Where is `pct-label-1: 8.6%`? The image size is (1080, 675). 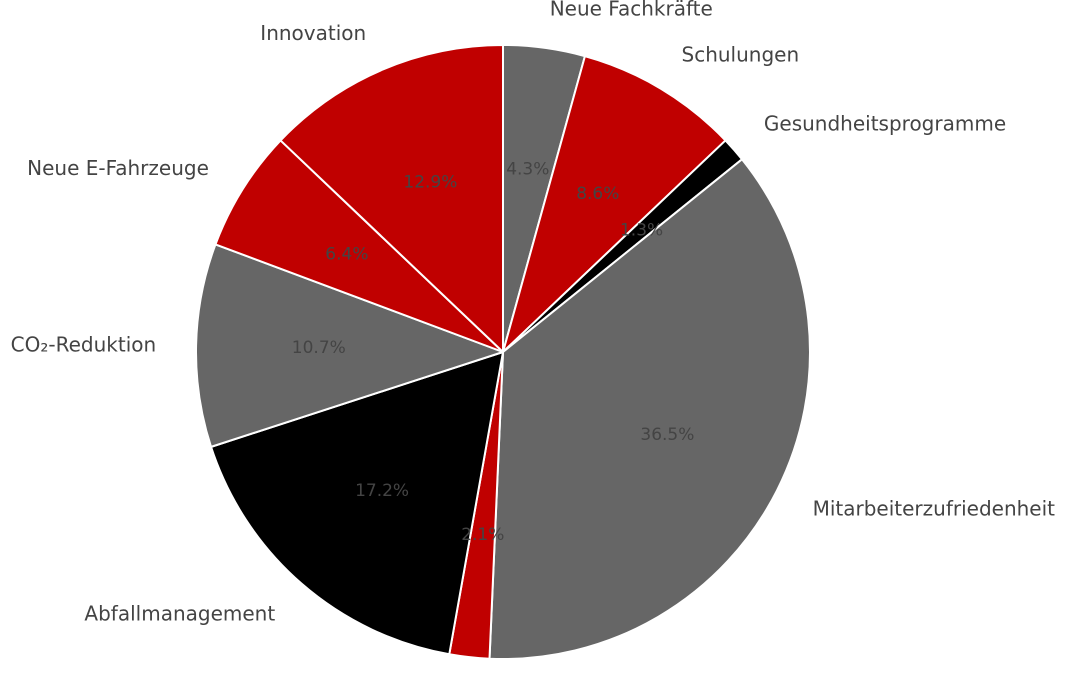 pct-label-1: 8.6% is located at coordinates (597, 194).